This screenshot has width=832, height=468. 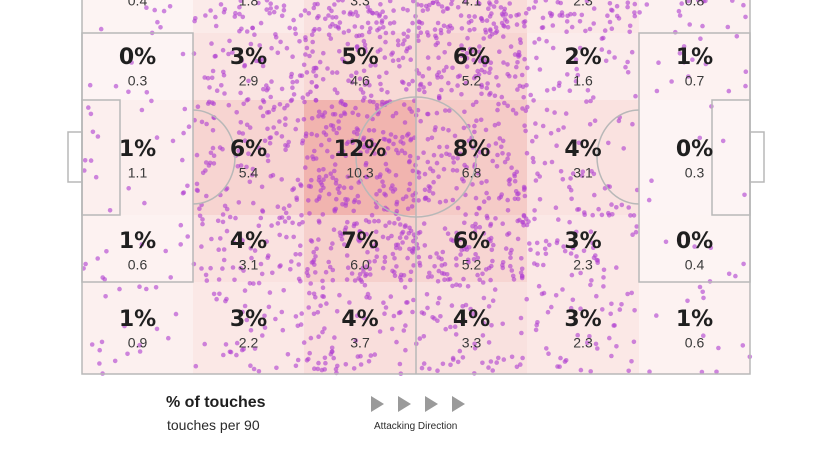 What do you see at coordinates (421, 406) in the screenshot?
I see `attacking-direction-arrows` at bounding box center [421, 406].